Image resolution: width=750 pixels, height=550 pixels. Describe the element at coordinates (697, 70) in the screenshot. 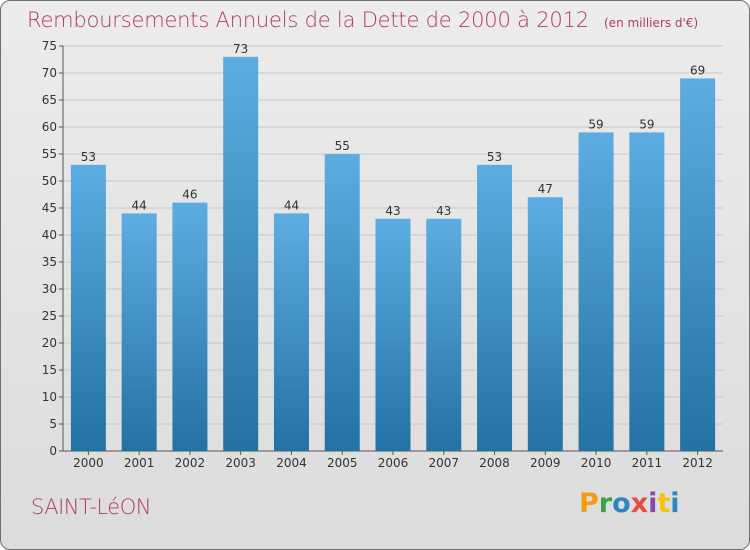

I see `bar-value-label: 69` at that location.